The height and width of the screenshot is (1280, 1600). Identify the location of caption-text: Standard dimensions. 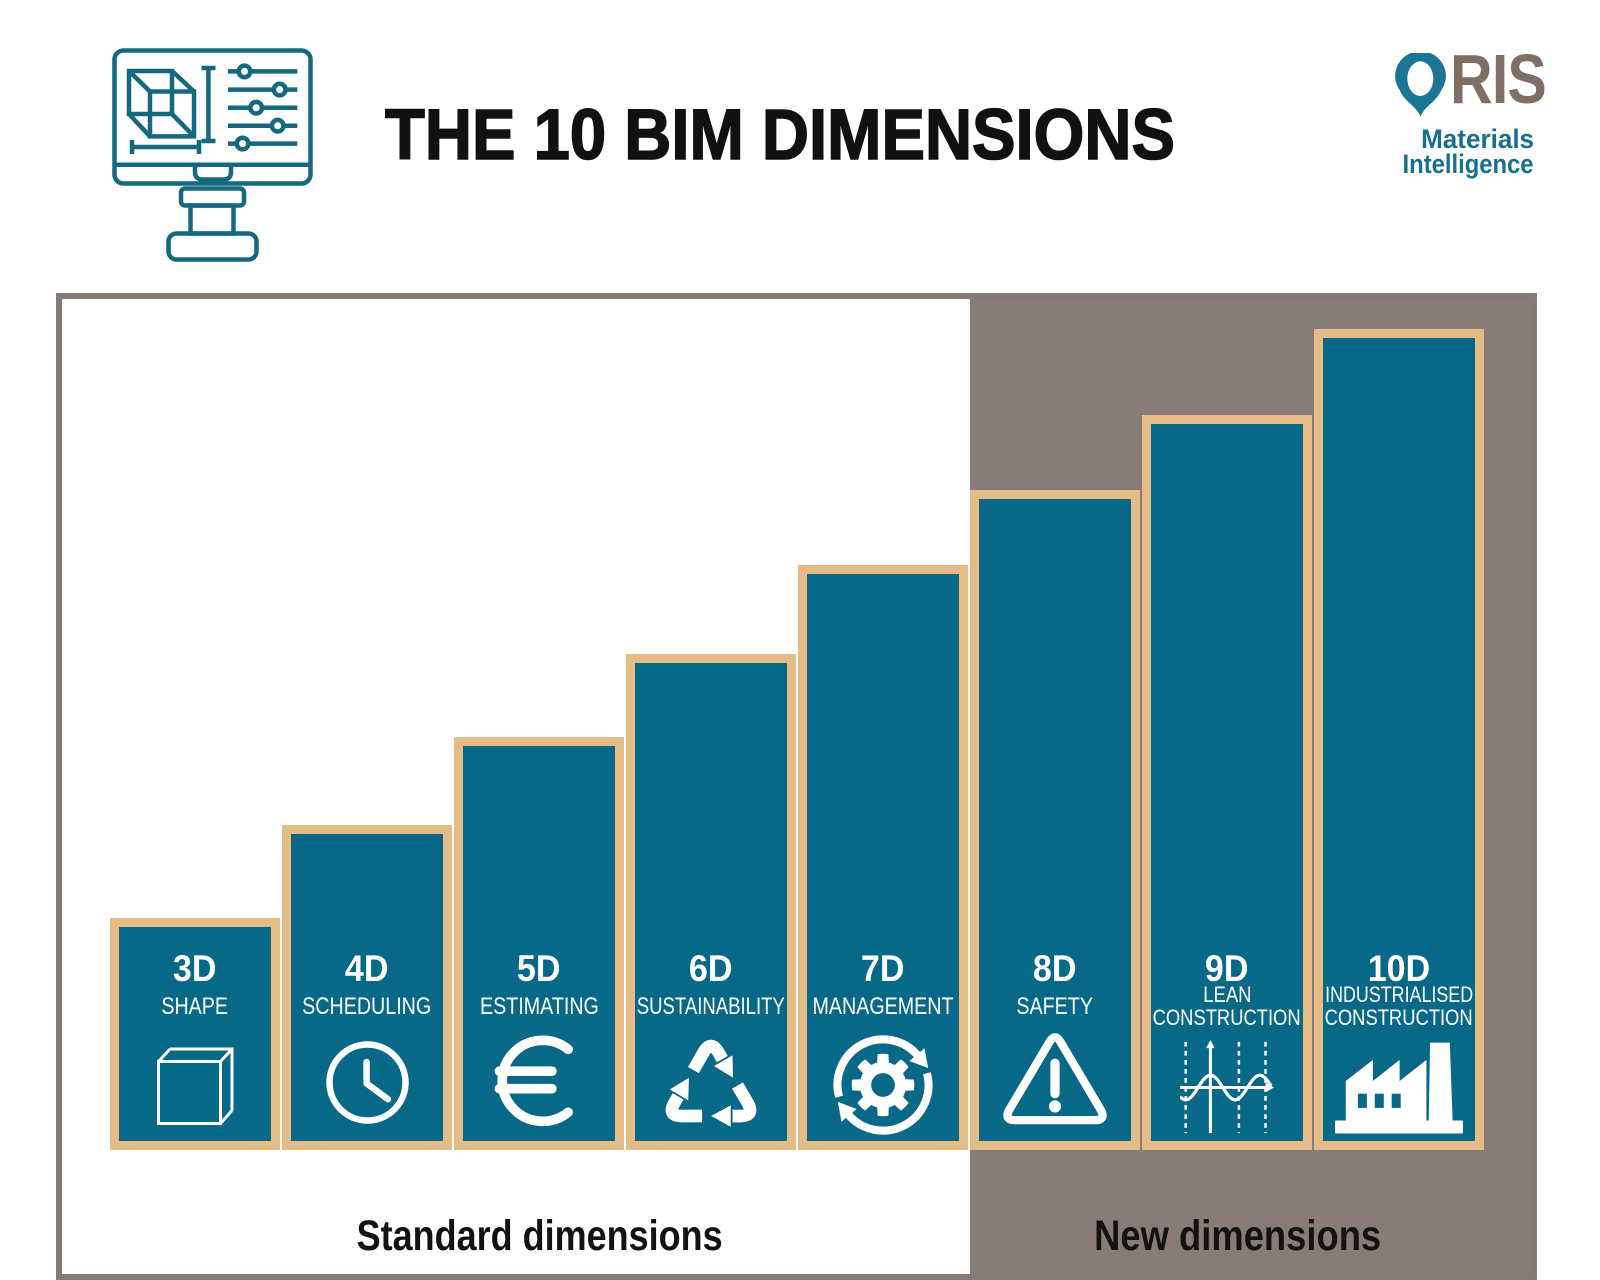
(540, 1236).